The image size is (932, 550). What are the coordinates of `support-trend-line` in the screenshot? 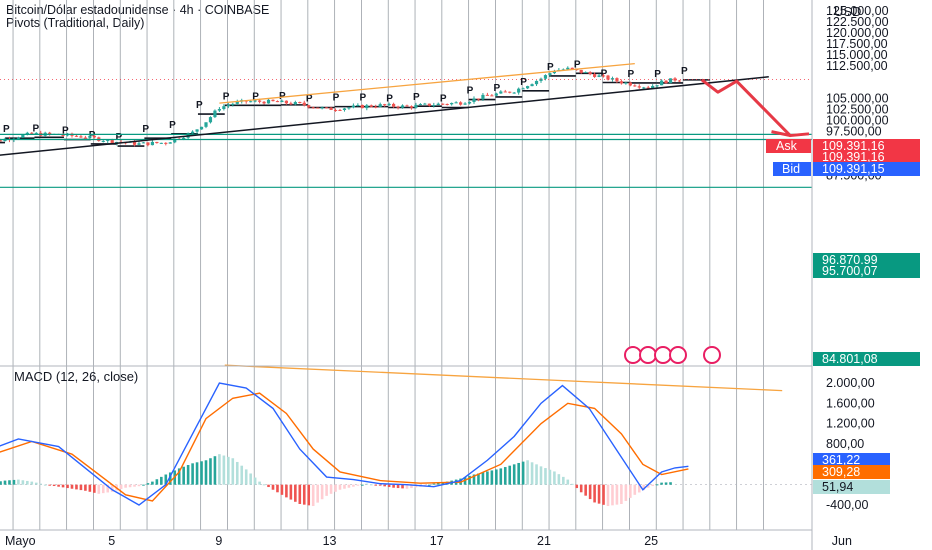 It's located at (384, 118).